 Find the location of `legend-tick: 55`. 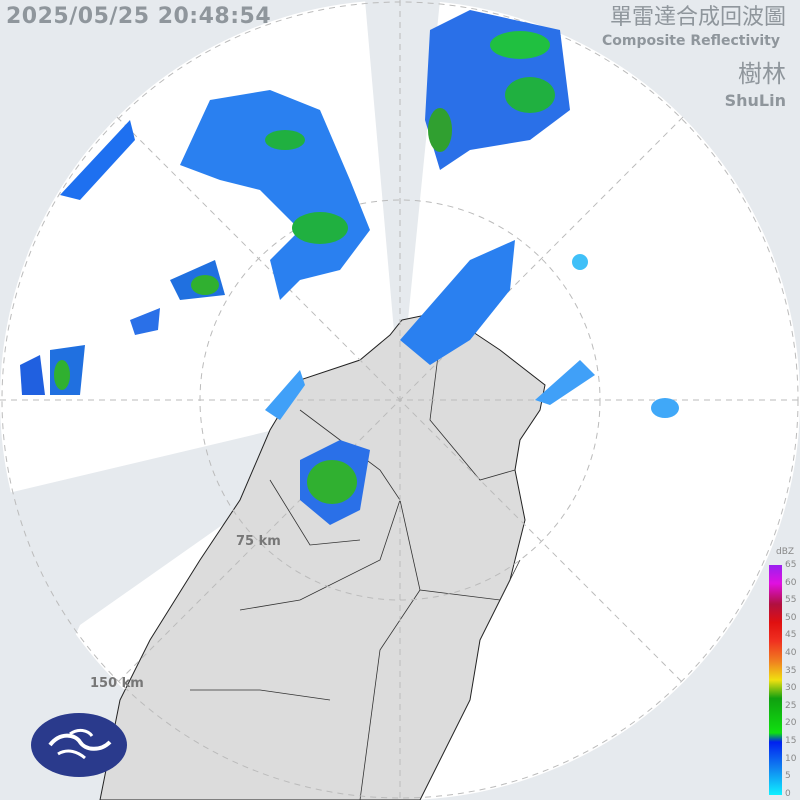

legend-tick: 55 is located at coordinates (791, 600).